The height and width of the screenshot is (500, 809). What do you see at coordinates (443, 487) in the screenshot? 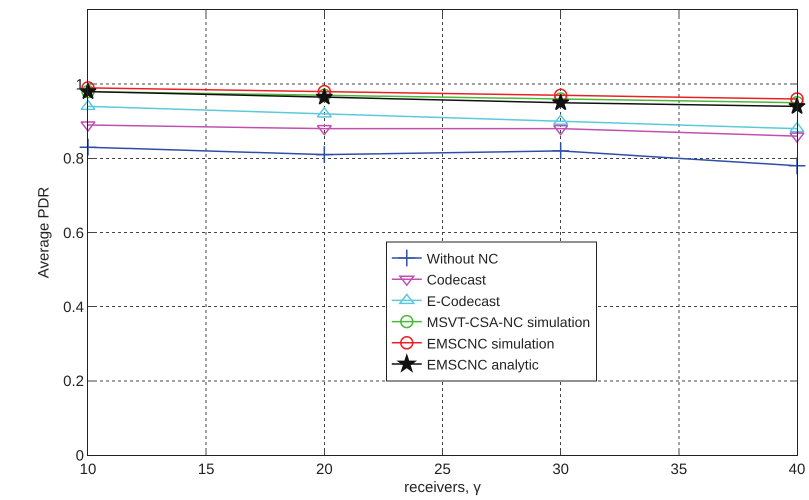
I see `x-axis-title: receivers, γ` at bounding box center [443, 487].